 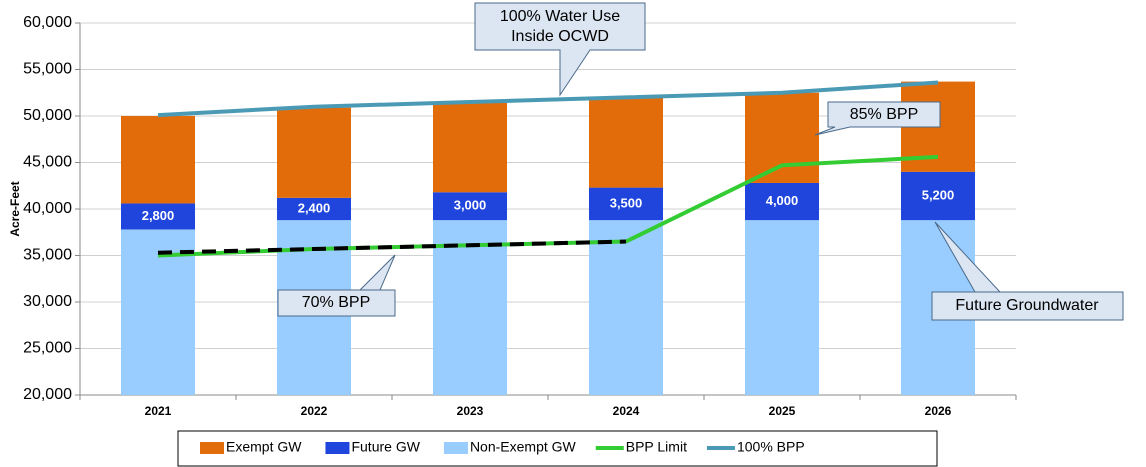 What do you see at coordinates (385, 447) in the screenshot?
I see `legend-label: Future GW` at bounding box center [385, 447].